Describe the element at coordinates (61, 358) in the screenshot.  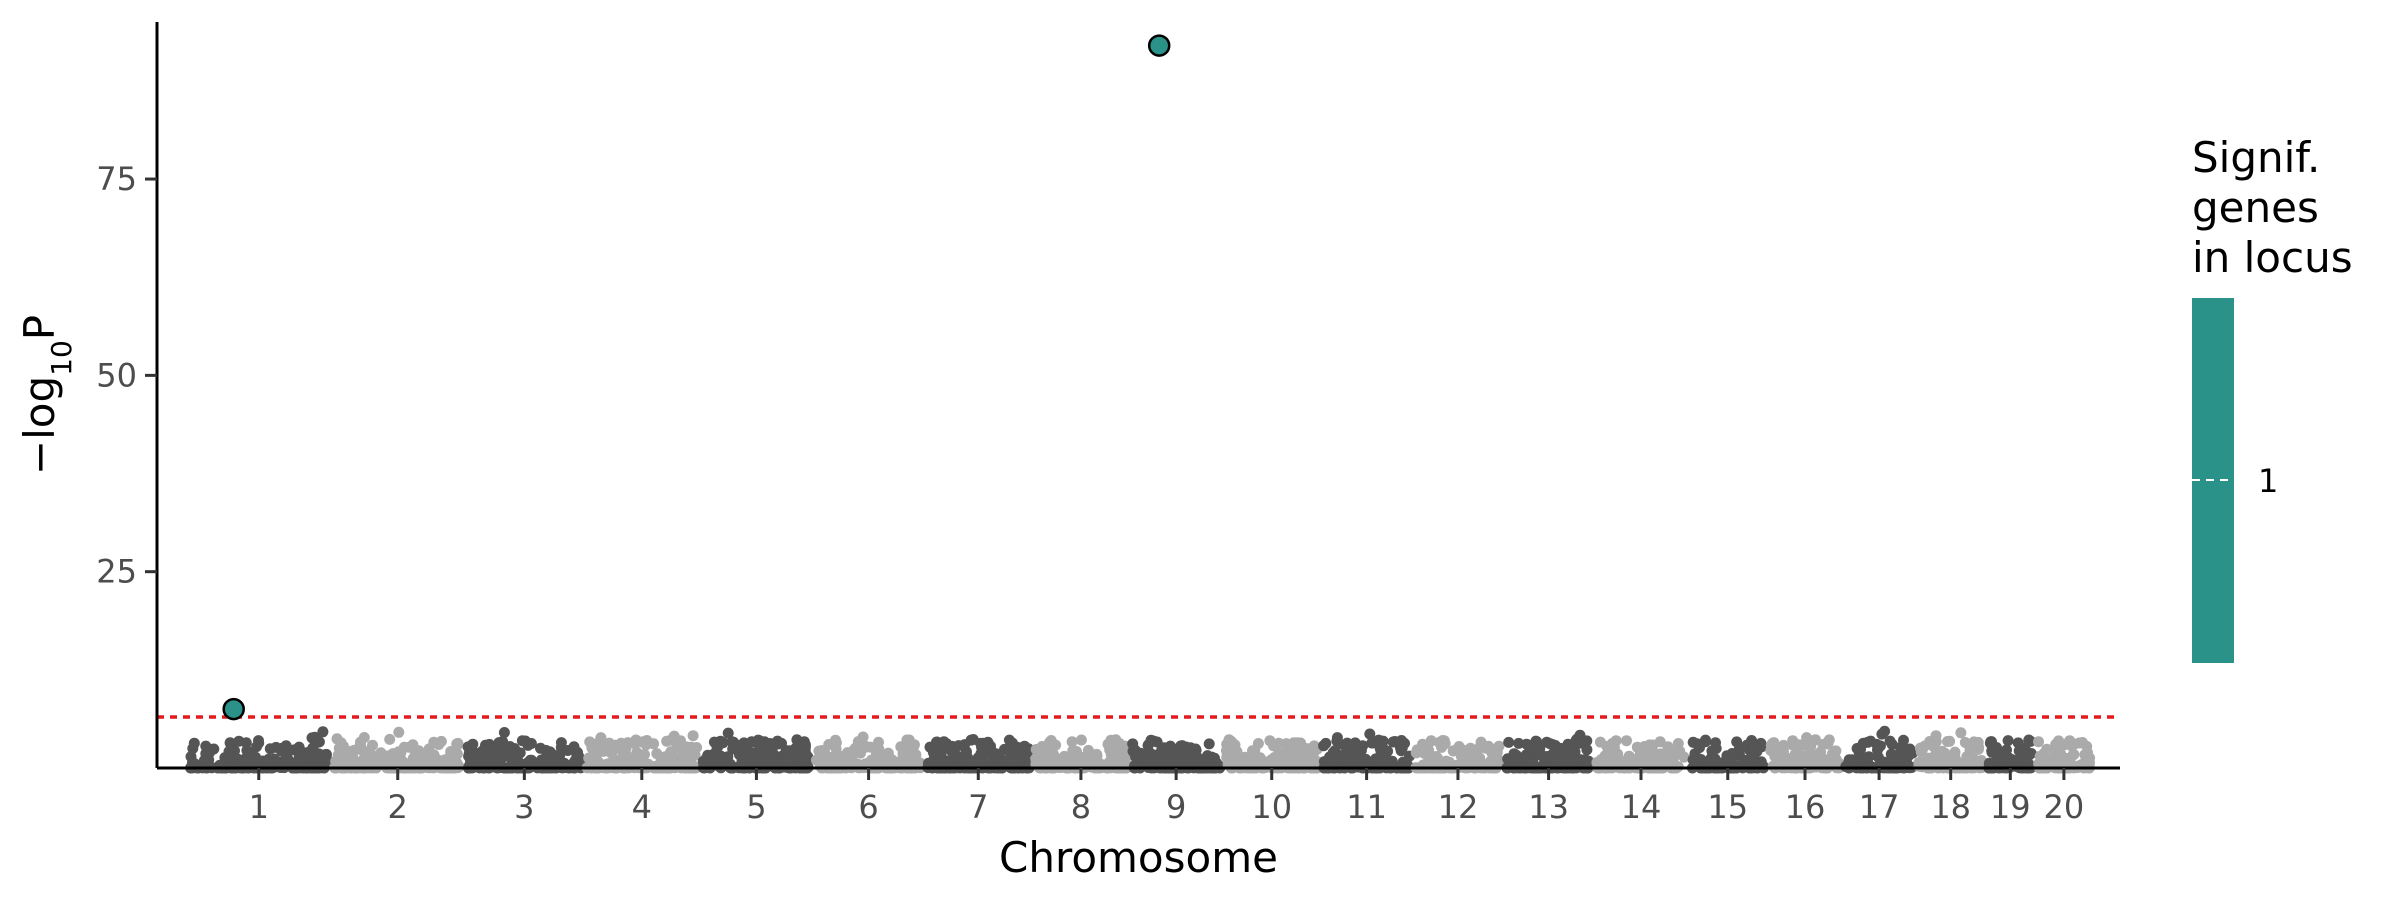
I see `y-axis-title-subscript: 10` at that location.